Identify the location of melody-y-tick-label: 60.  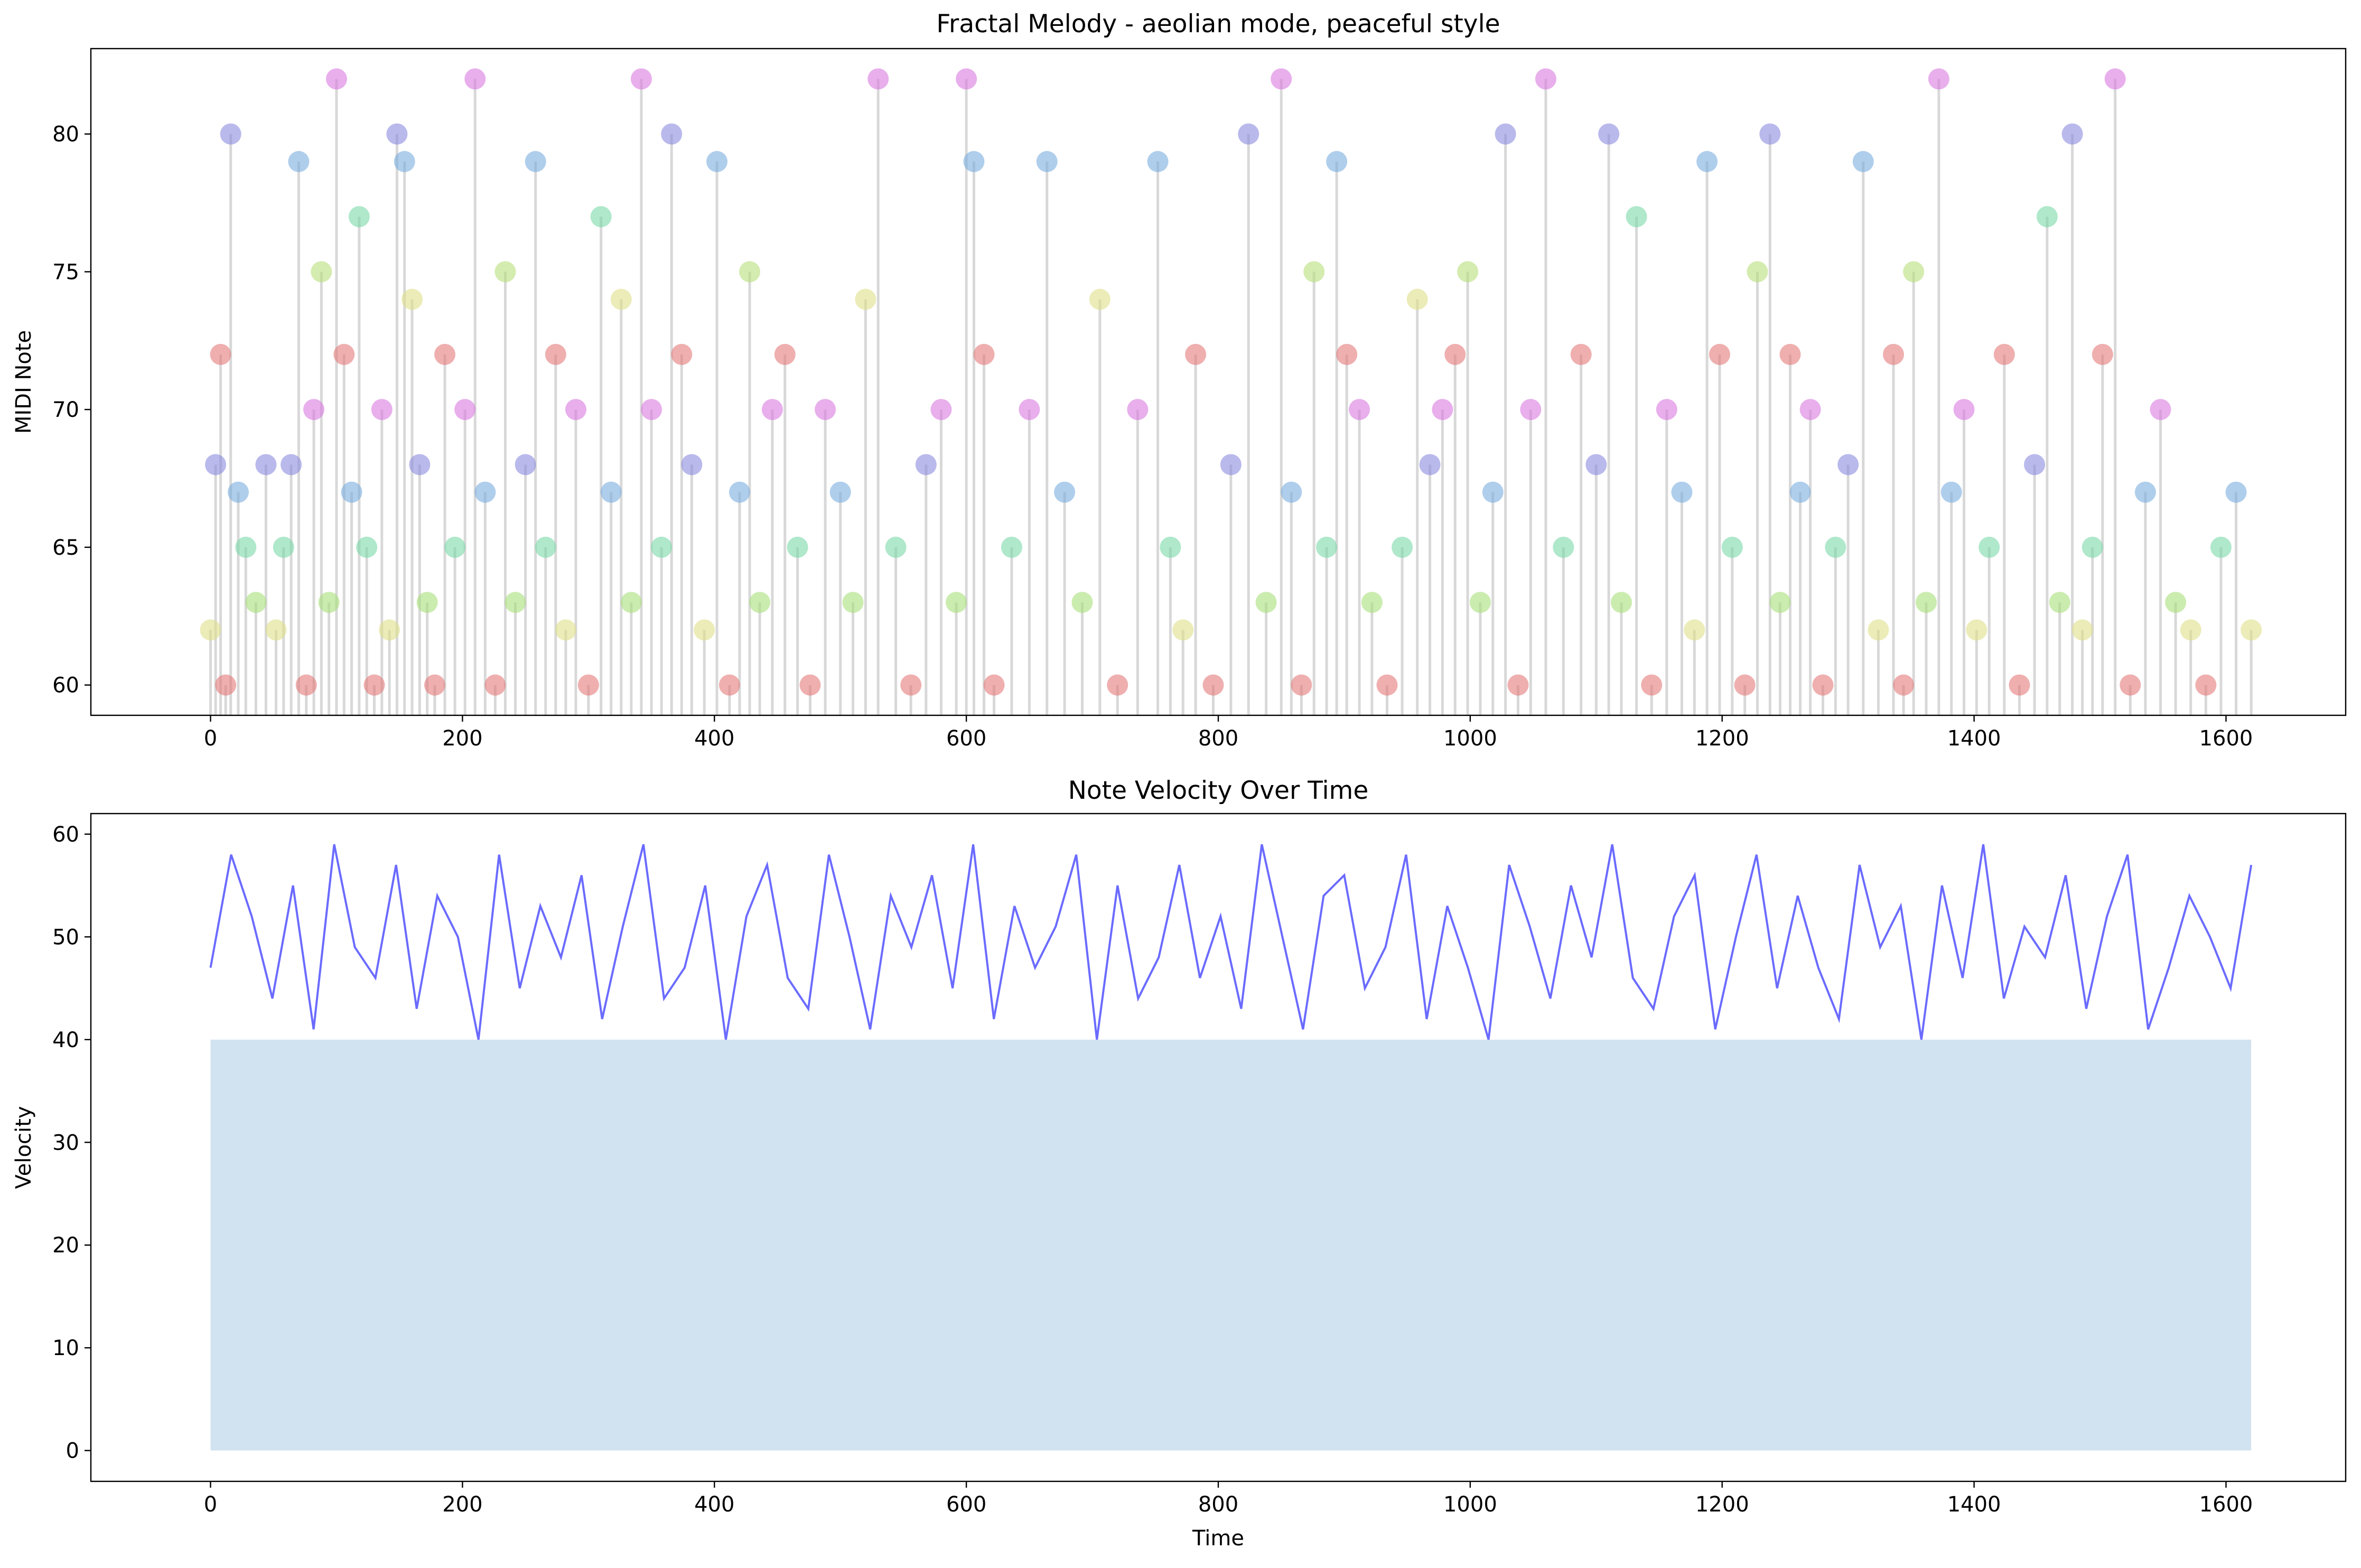
(65, 686).